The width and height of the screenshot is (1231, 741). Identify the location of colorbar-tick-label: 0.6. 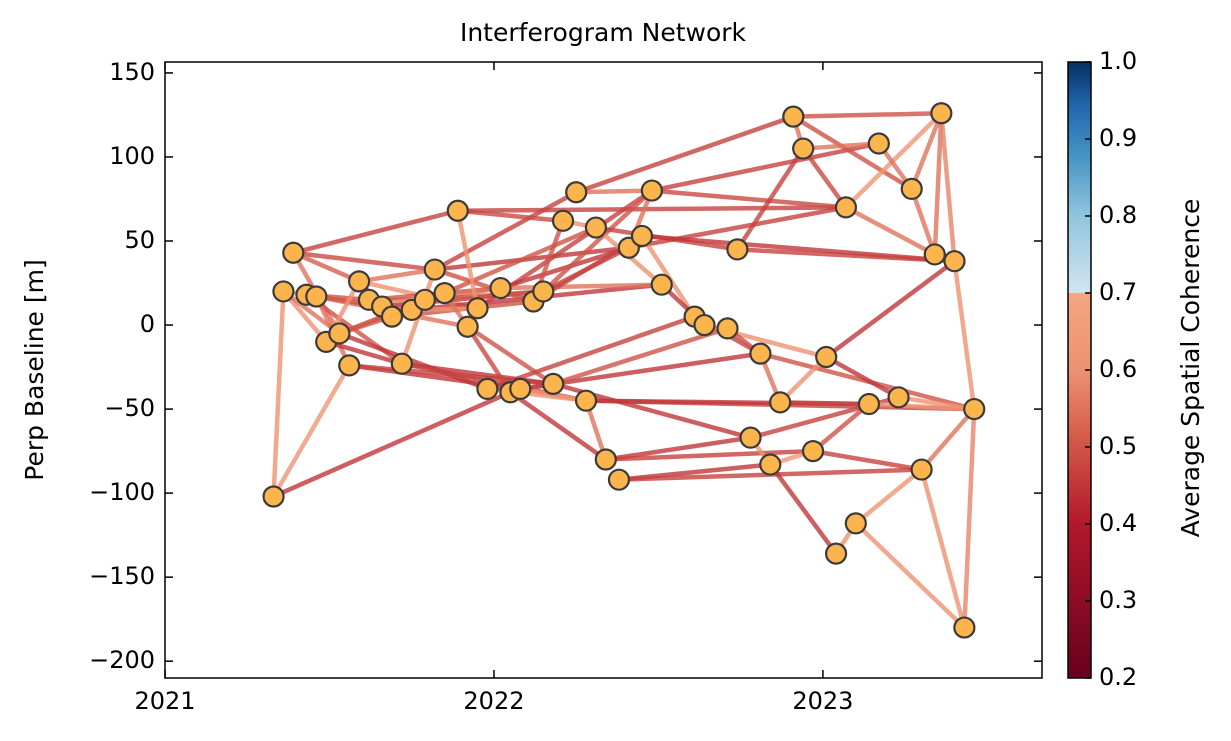
(1118, 369).